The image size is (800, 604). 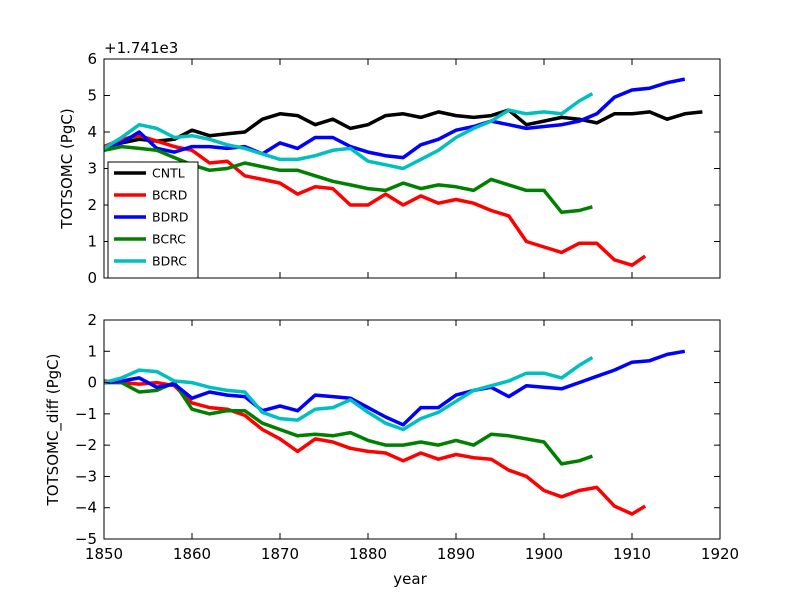 I want to click on bottom-y-axis-label: TOTSOMC_diff (PgC), so click(x=53, y=430).